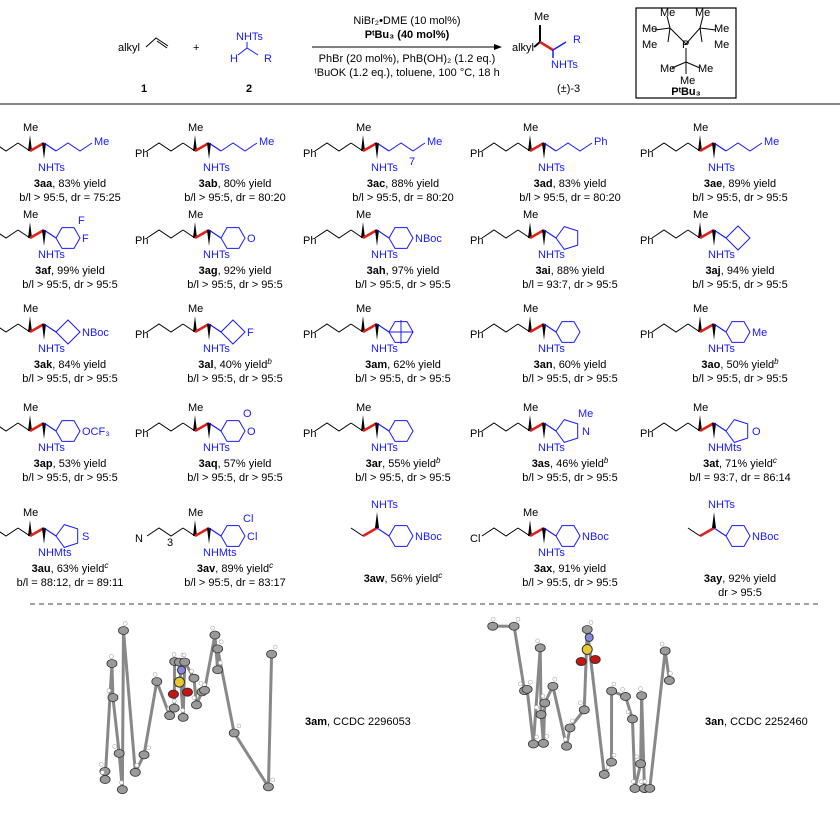 This screenshot has height=832, width=840. What do you see at coordinates (748, 271) in the screenshot?
I see `compound-yield: , 94% yield` at bounding box center [748, 271].